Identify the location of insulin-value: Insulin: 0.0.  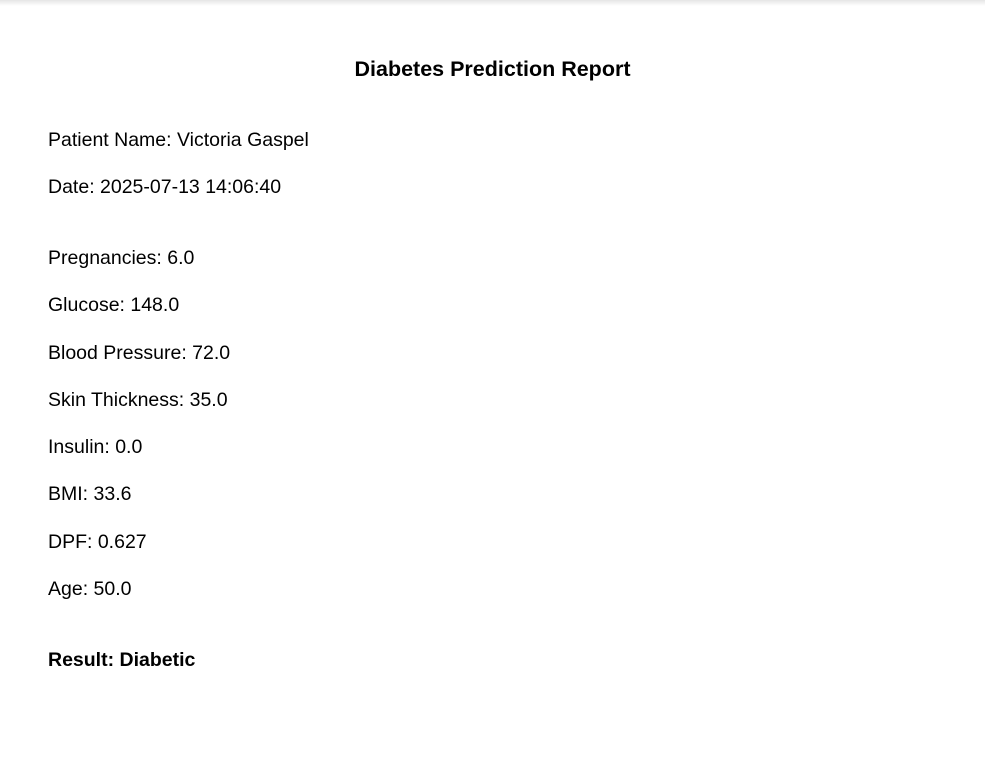
(95, 447).